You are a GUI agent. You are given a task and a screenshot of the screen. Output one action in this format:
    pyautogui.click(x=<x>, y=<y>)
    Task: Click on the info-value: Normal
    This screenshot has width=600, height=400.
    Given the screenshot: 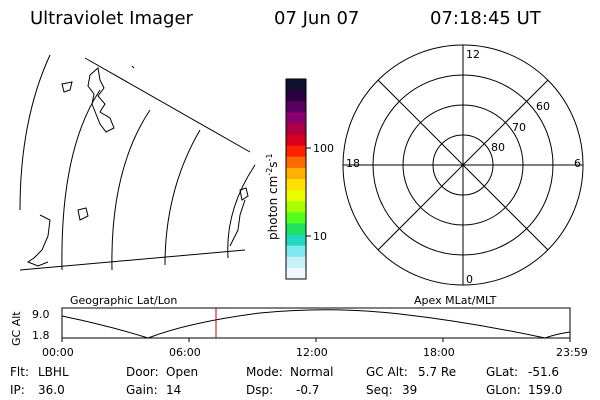 What is the action you would take?
    pyautogui.click(x=311, y=372)
    